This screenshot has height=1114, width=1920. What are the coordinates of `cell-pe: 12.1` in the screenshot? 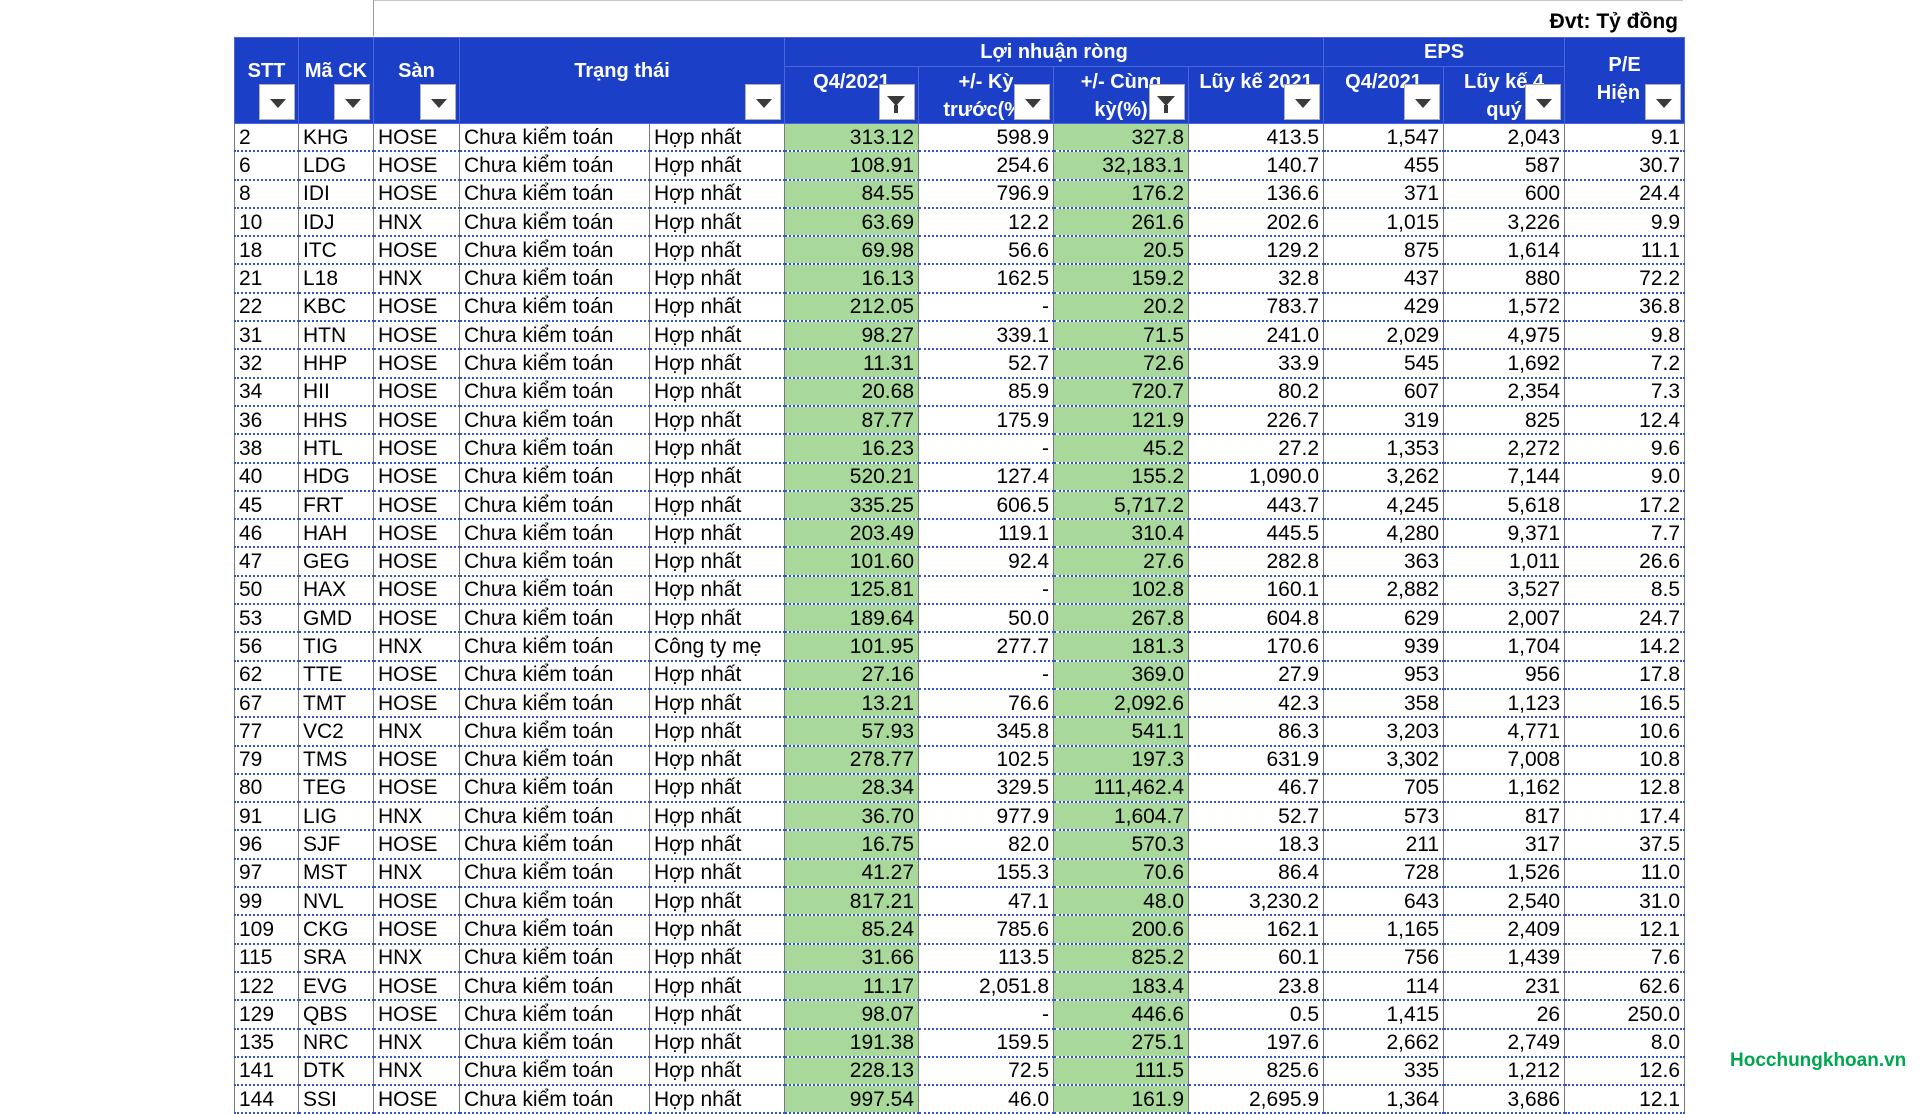 It's located at (1625, 930).